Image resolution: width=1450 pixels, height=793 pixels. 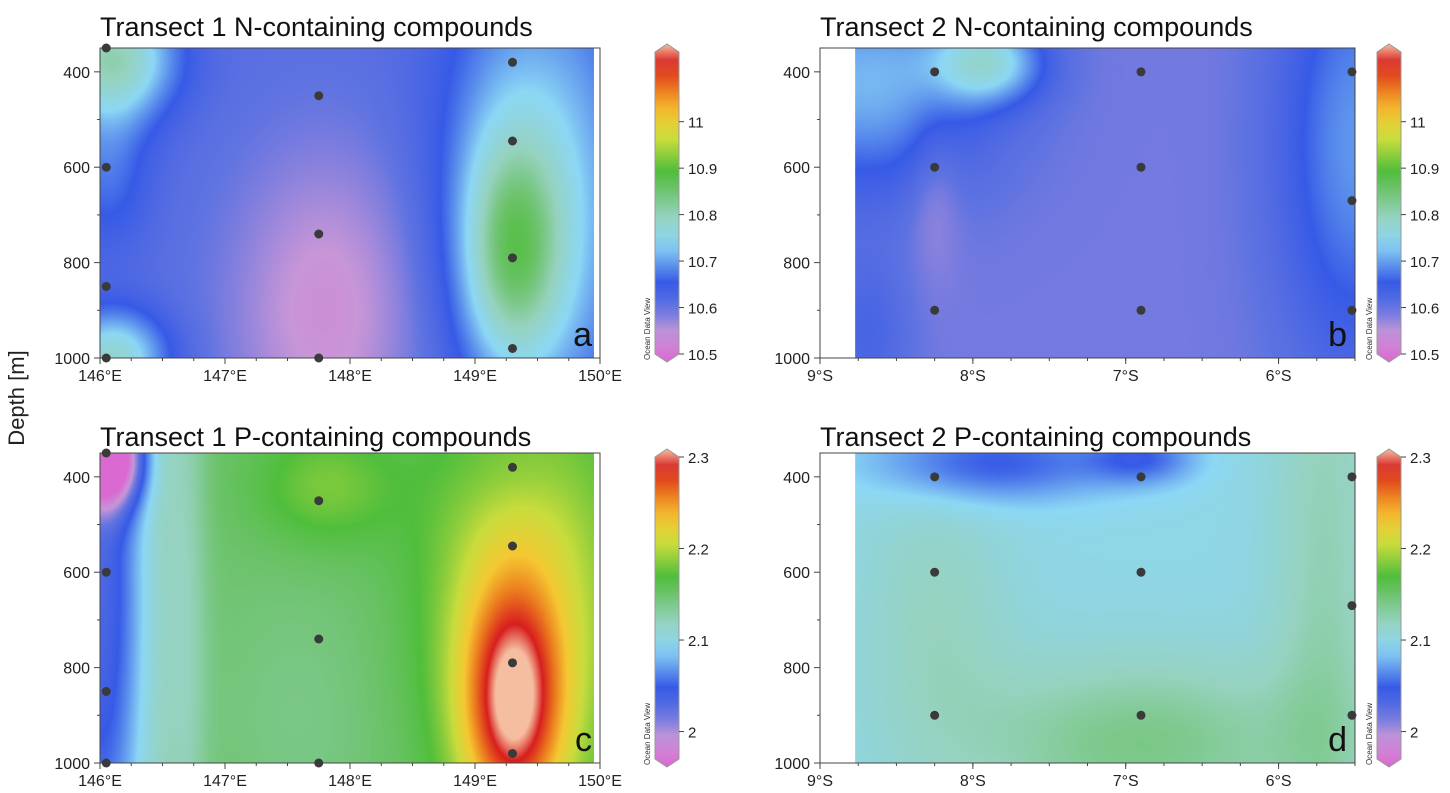 I want to click on x-tick-label: 6°S, so click(x=1279, y=376).